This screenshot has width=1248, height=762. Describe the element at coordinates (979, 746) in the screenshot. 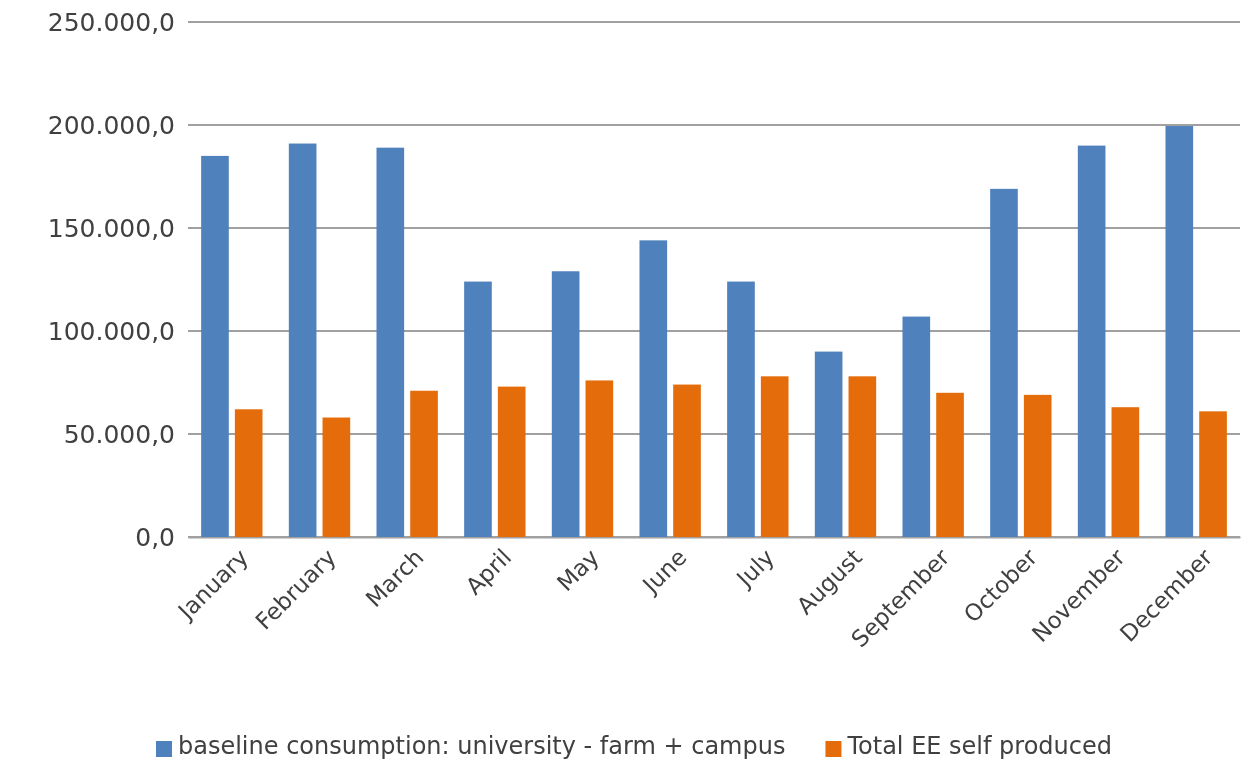

I see `legend-label: Total EE self produced` at that location.